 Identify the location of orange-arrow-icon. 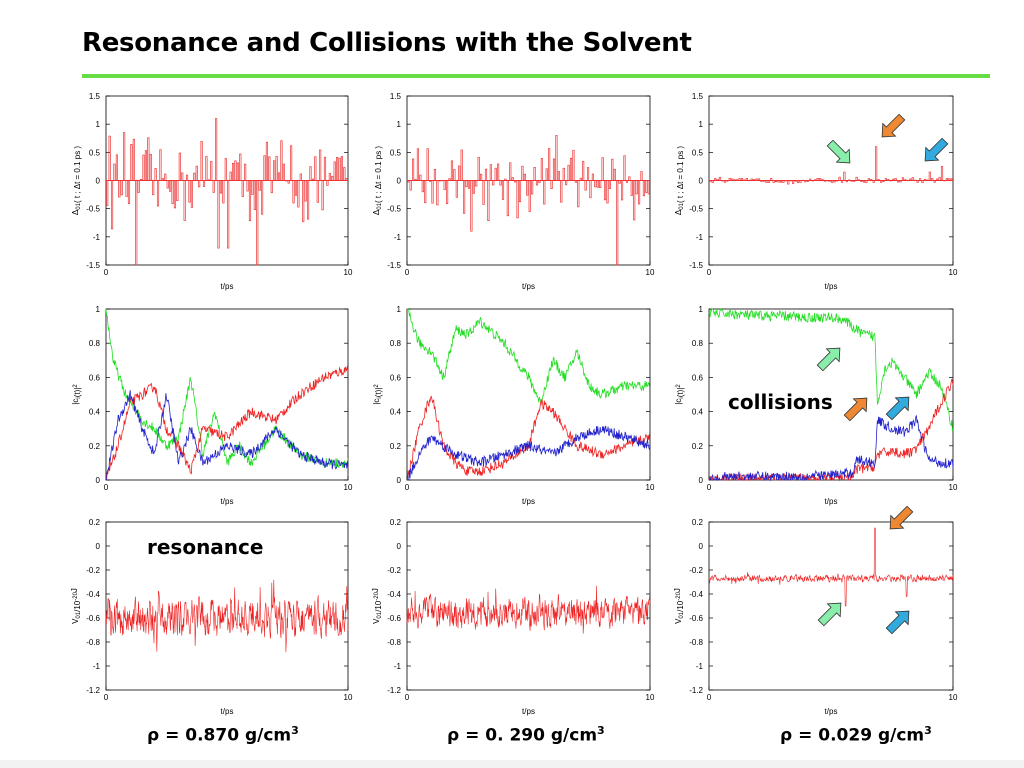
(901, 517).